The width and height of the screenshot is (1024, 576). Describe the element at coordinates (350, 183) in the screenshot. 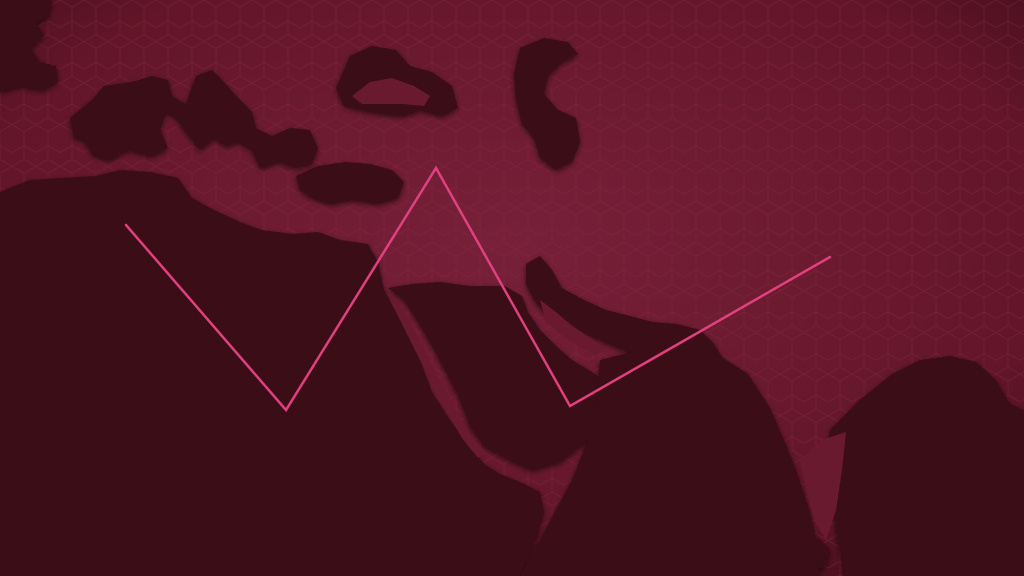

I see `land-anatolia` at that location.